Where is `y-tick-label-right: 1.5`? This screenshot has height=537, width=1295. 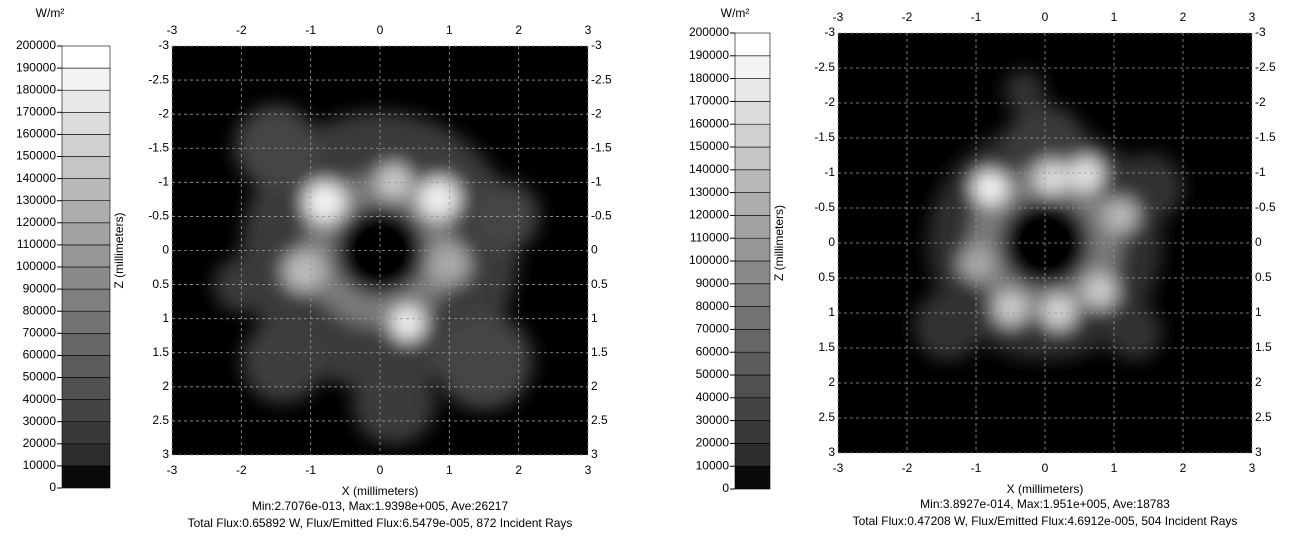
y-tick-label-right: 1.5 is located at coordinates (599, 352).